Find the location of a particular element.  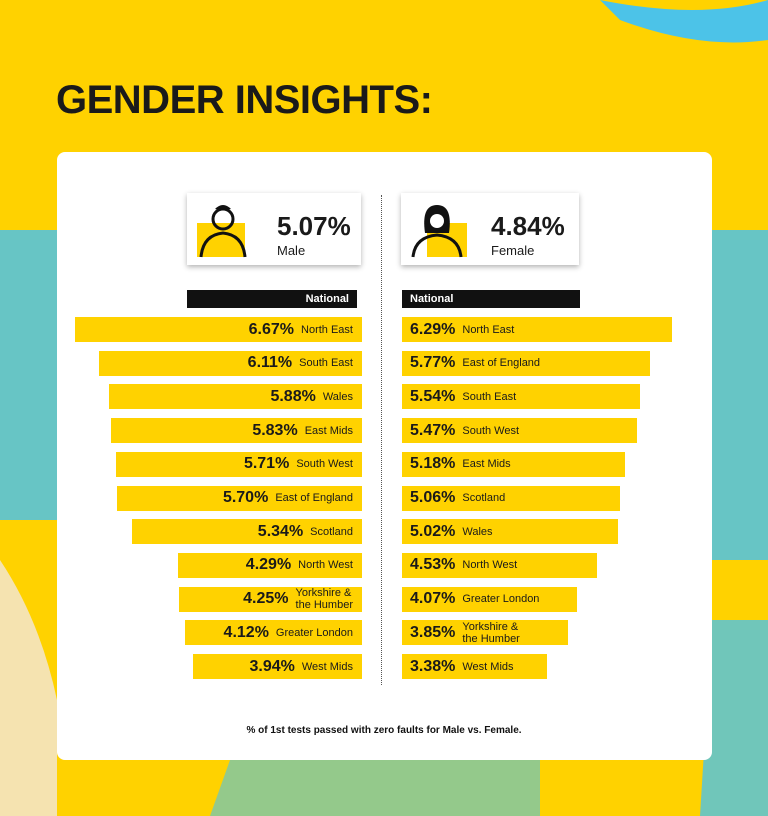

bar: 4.29% North West is located at coordinates (269, 565).